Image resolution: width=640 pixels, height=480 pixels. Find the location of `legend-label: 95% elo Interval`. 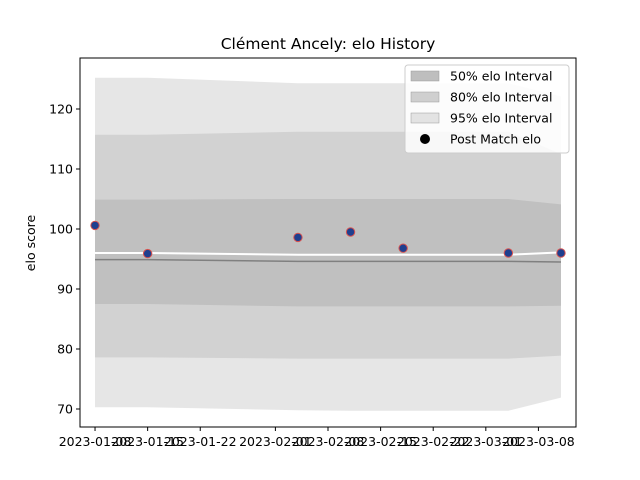

legend-label: 95% elo Interval is located at coordinates (501, 118).